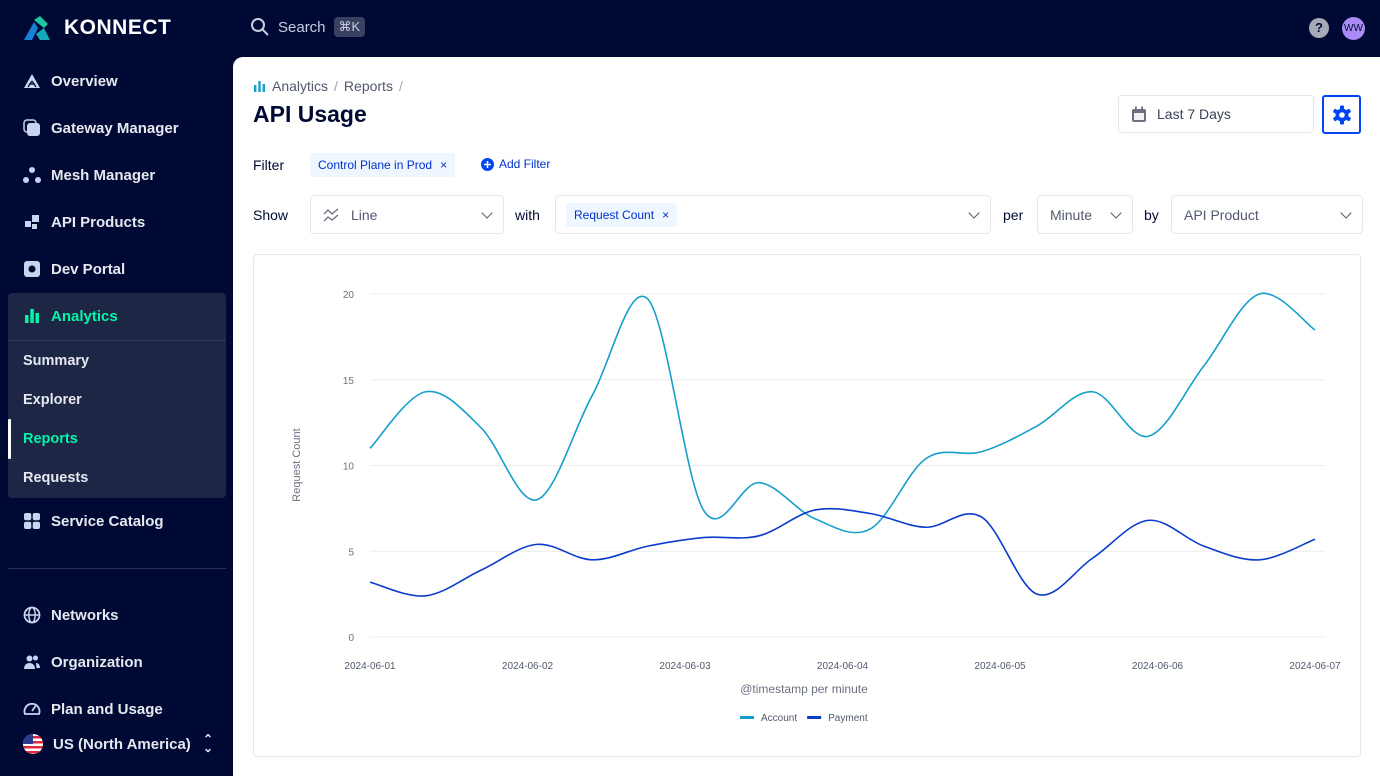 The width and height of the screenshot is (1380, 776). Describe the element at coordinates (331, 214) in the screenshot. I see `line-chart-icon` at that location.